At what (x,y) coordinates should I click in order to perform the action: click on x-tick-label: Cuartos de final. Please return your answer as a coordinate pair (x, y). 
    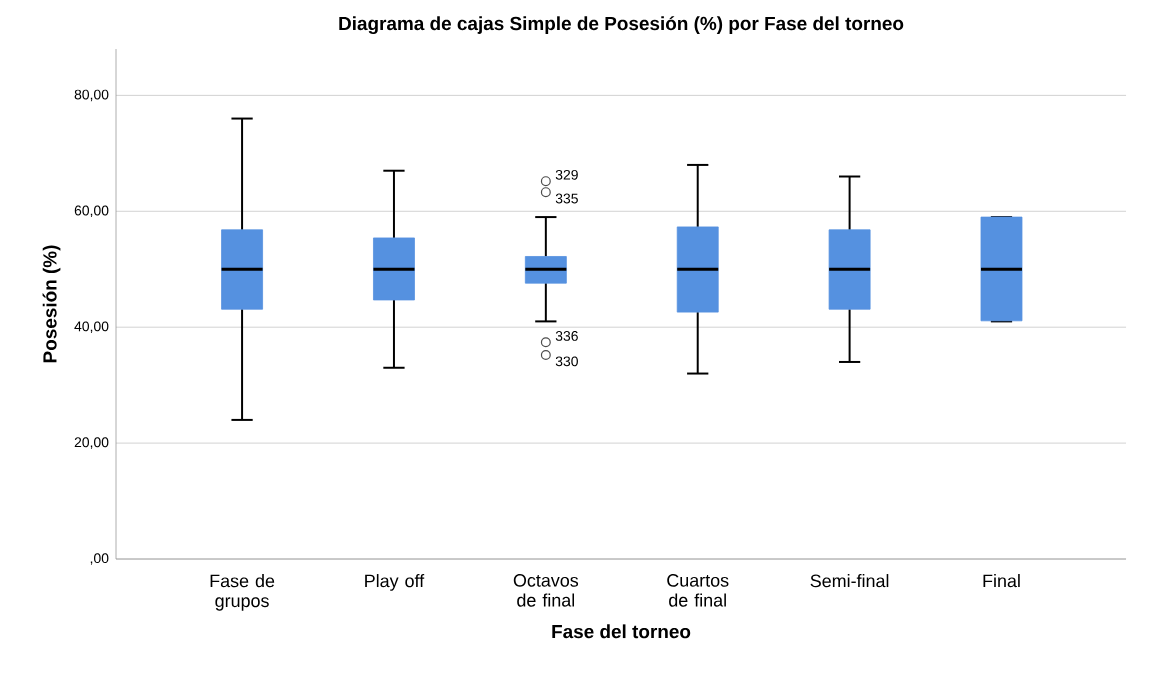
    Looking at the image, I should click on (698, 590).